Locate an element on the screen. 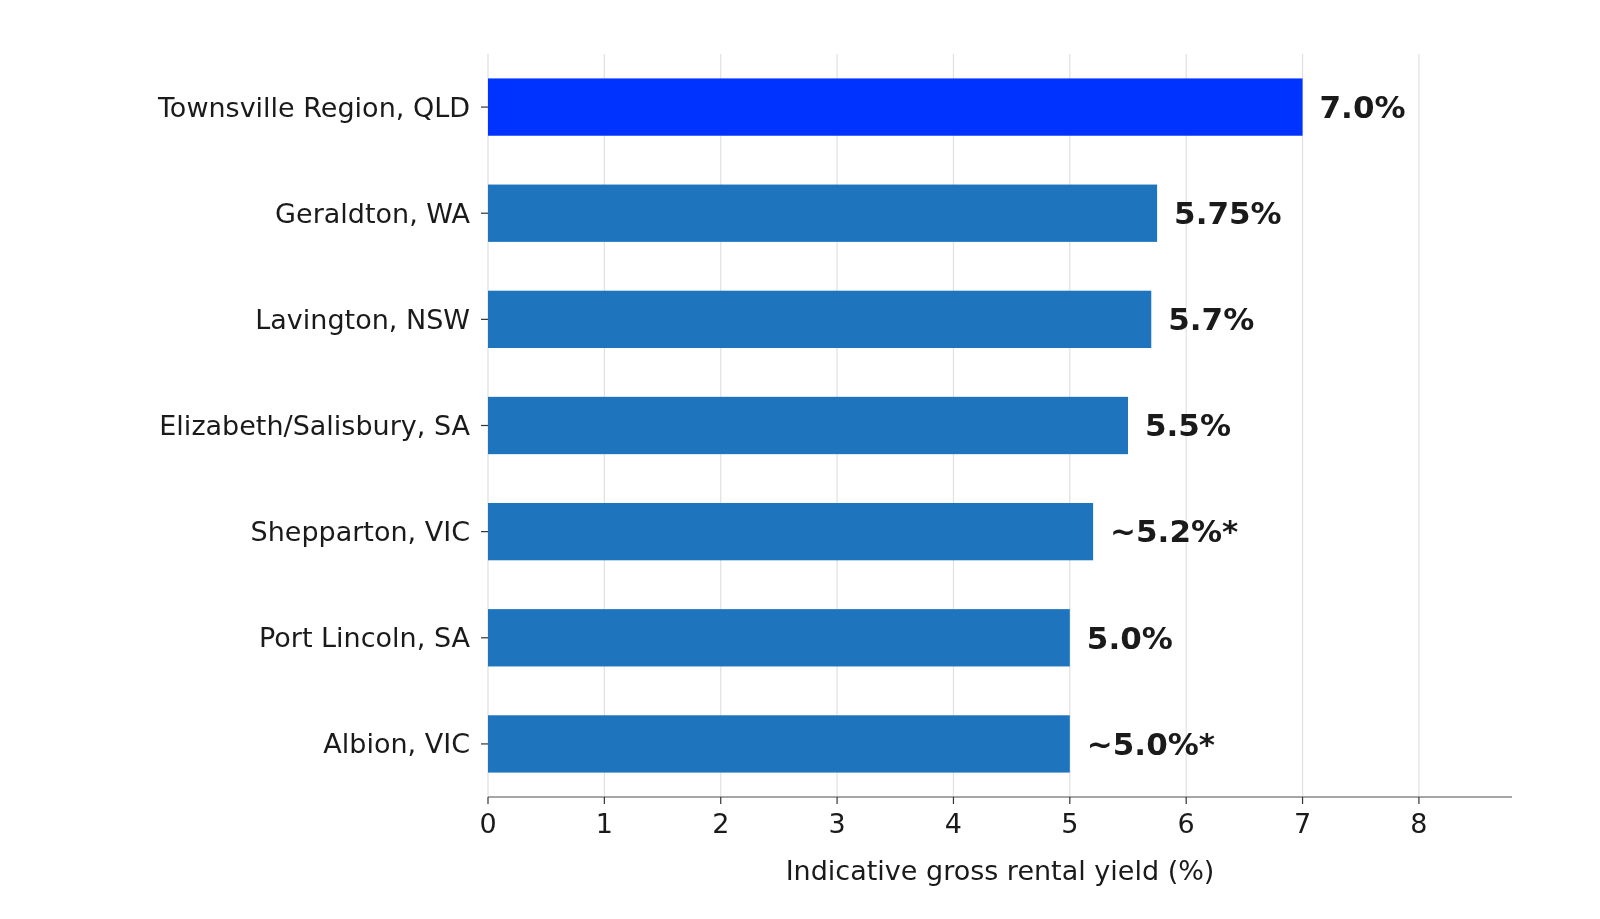 This screenshot has width=1600, height=919. y-tick-label: Lavington, NSW is located at coordinates (362, 319).